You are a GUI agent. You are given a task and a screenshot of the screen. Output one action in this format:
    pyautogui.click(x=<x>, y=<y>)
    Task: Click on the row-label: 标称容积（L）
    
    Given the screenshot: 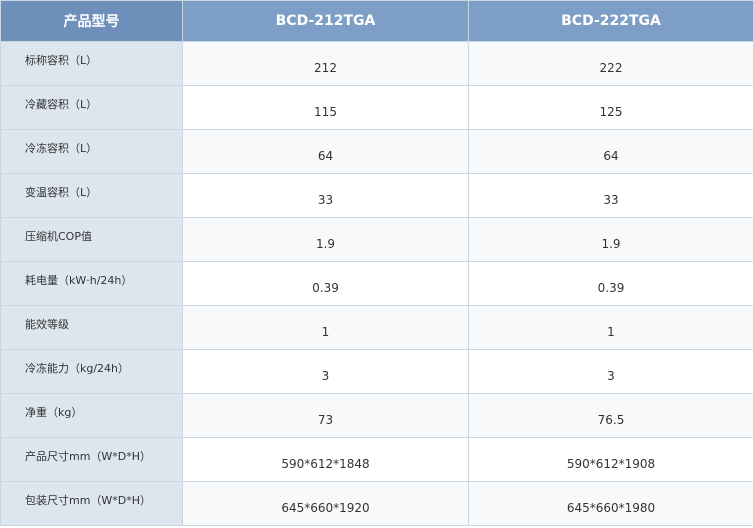 What is the action you would take?
    pyautogui.click(x=91, y=63)
    